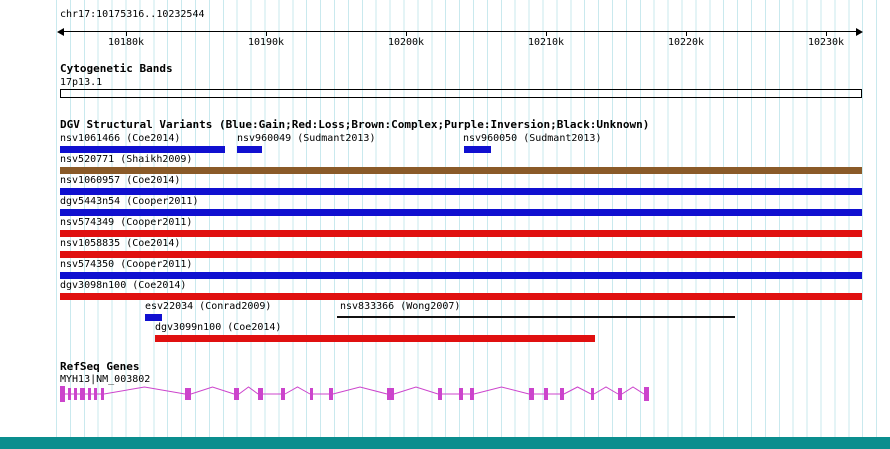 The height and width of the screenshot is (449, 890). What do you see at coordinates (546, 42) in the screenshot?
I see `ruler-tick-label: 10210k` at bounding box center [546, 42].